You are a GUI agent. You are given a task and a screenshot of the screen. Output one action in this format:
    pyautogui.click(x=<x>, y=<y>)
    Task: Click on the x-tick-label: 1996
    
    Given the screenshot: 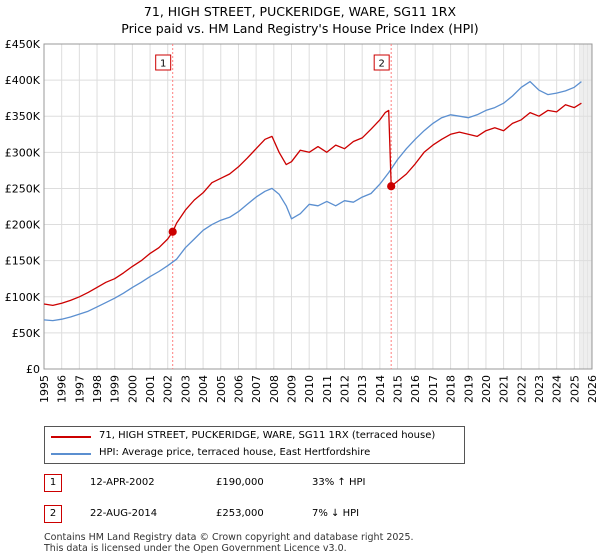 What is the action you would take?
    pyautogui.click(x=62, y=389)
    